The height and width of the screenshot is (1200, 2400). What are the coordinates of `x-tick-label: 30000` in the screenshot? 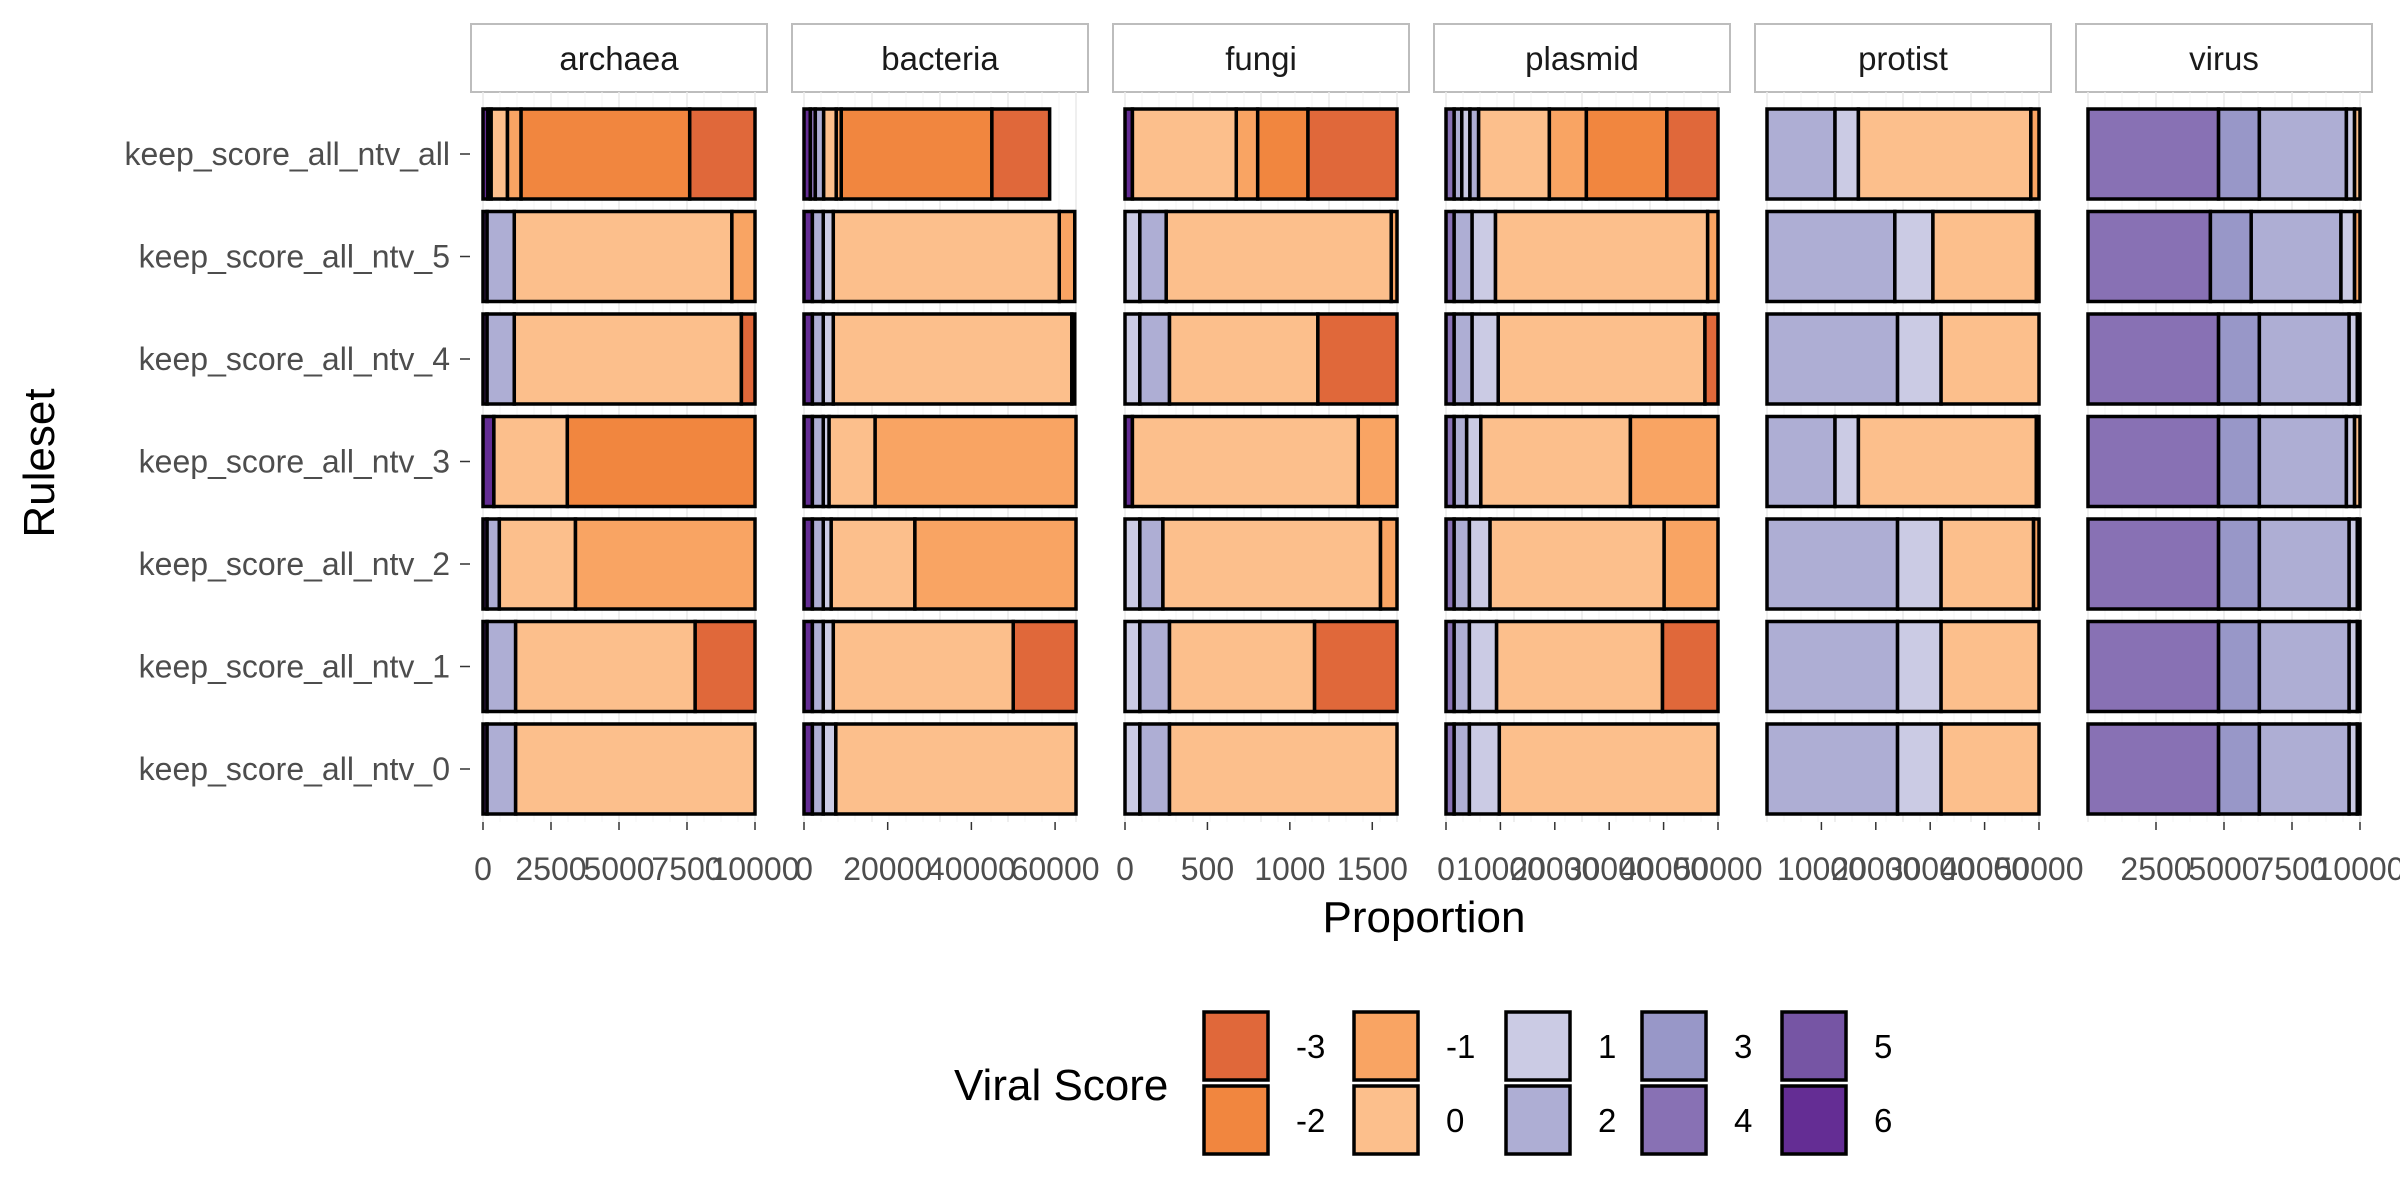 It's located at (1609, 869).